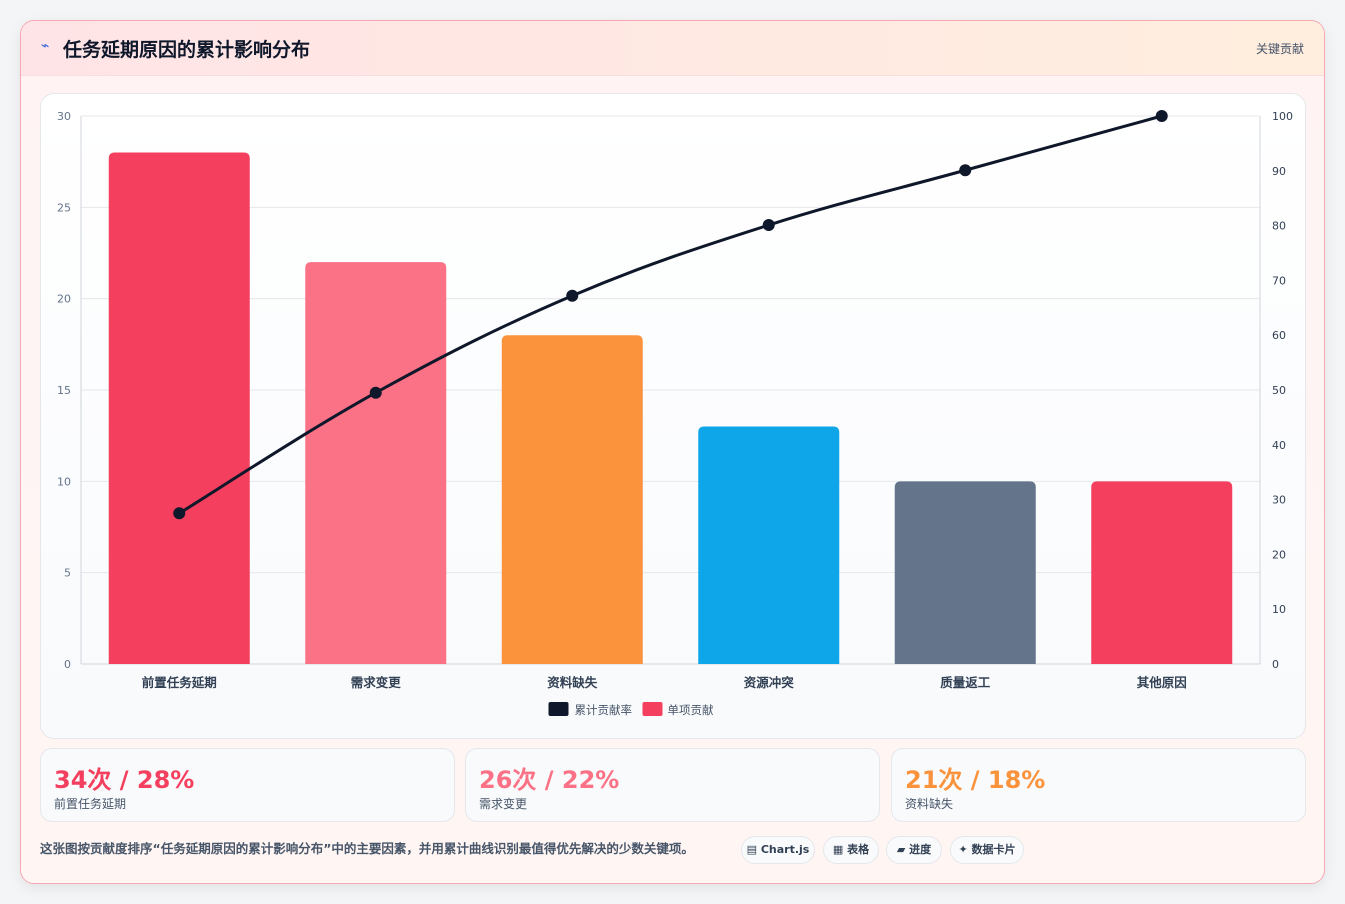  What do you see at coordinates (376, 682) in the screenshot?
I see `x-tick-1: 需求变更` at bounding box center [376, 682].